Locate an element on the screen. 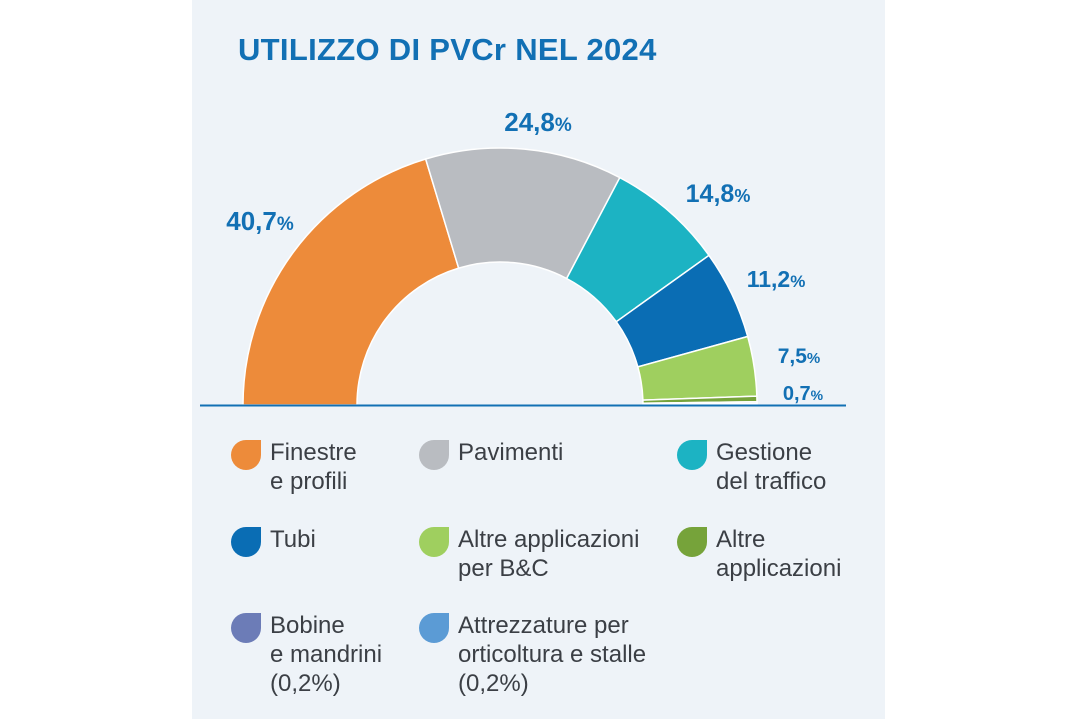  legend-label: Bobine e mandrini (0,2%) is located at coordinates (326, 654).